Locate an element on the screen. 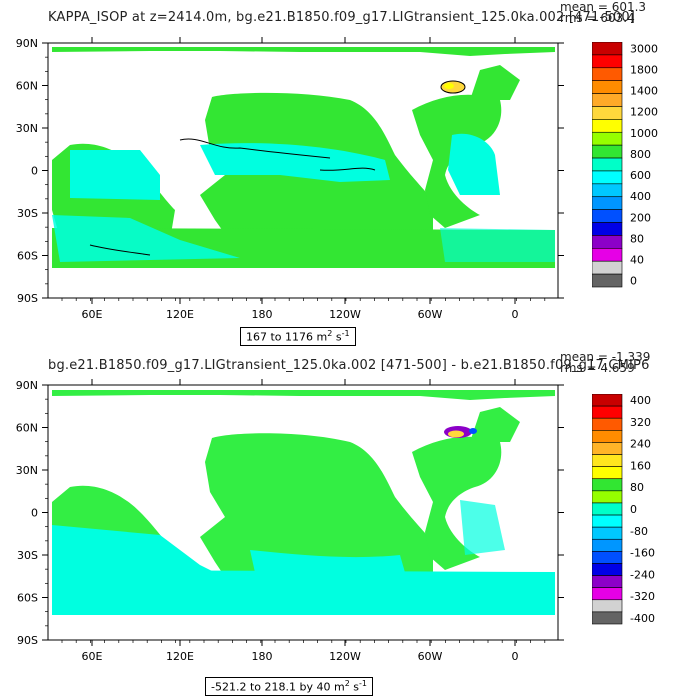 This screenshot has width=700, height=700. colorbar-label: 600 is located at coordinates (640, 175).